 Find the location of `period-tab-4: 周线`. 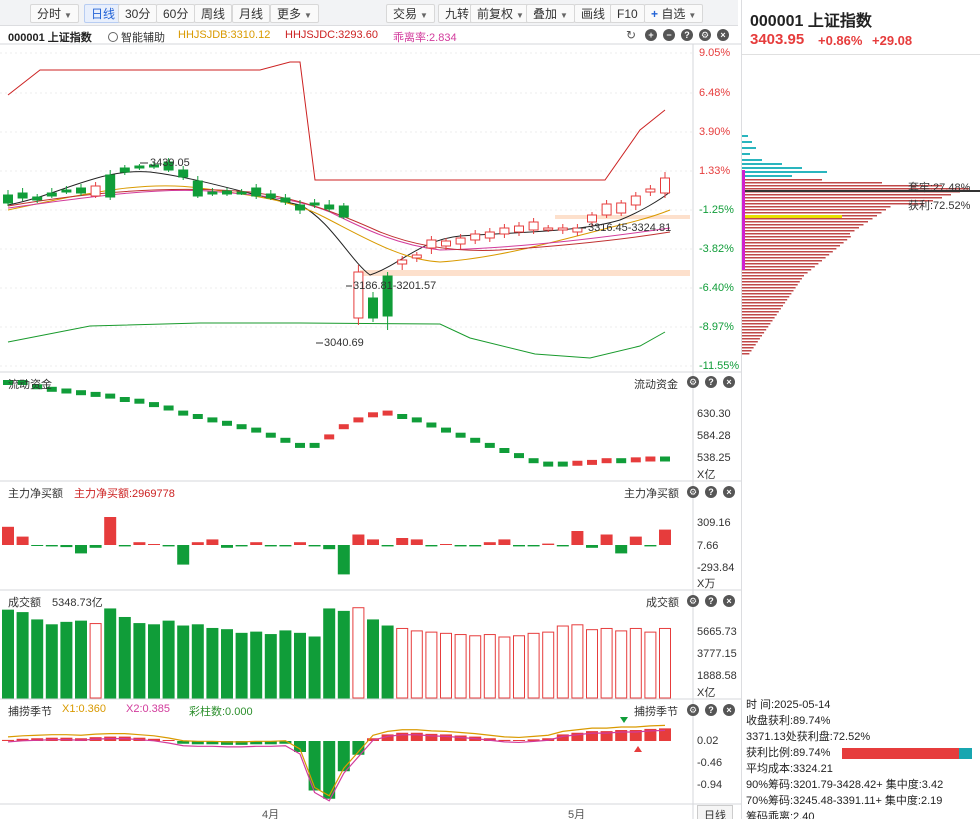

period-tab-4: 周线 is located at coordinates (213, 13).